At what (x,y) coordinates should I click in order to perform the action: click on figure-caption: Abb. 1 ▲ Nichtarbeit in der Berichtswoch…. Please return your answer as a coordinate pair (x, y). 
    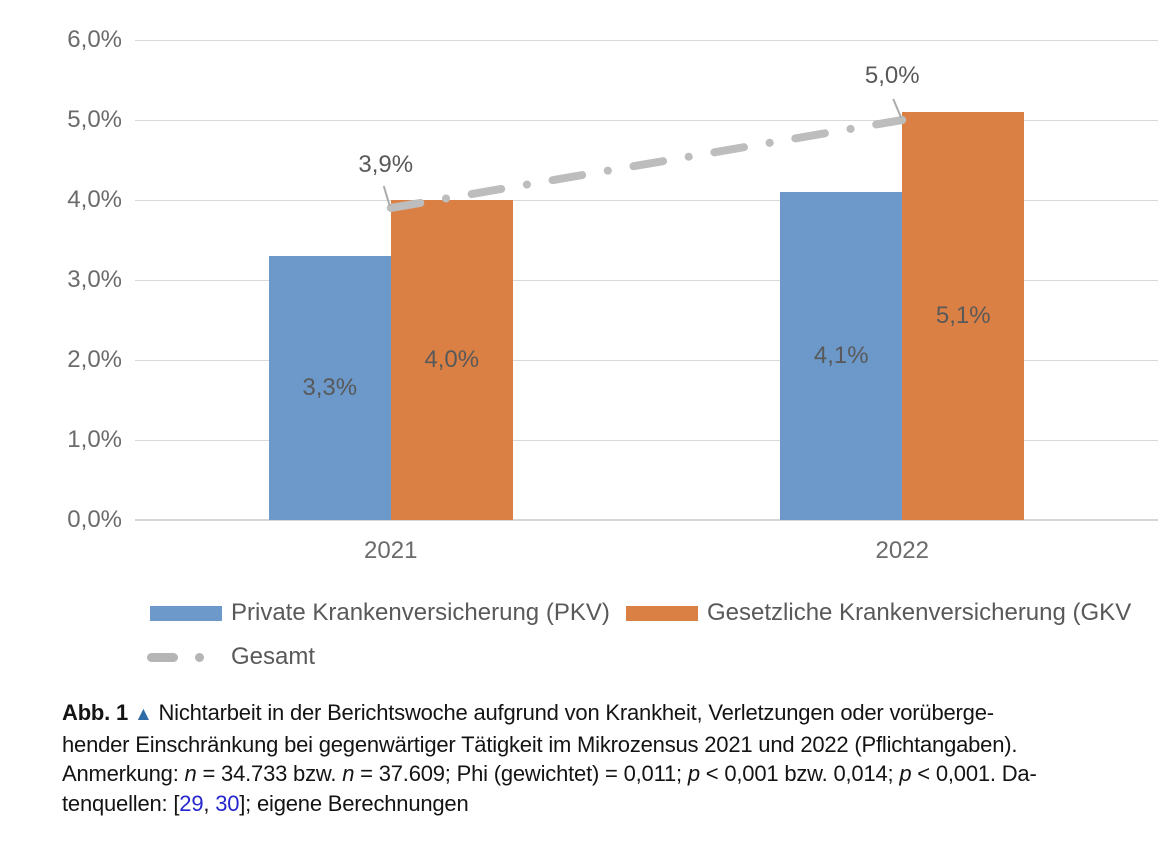
    Looking at the image, I should click on (549, 758).